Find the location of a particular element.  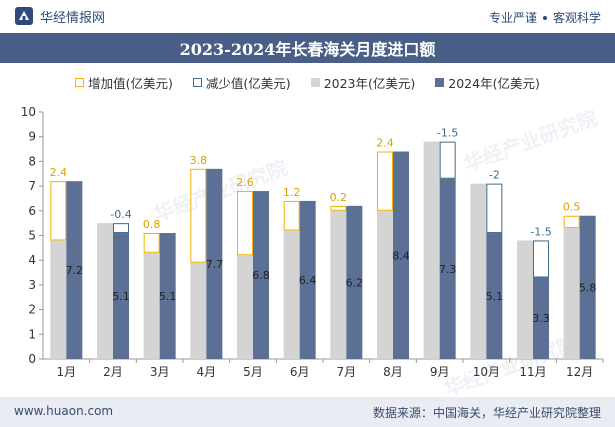

legend-label-decrease: 减少值(亿美元) is located at coordinates (248, 83).